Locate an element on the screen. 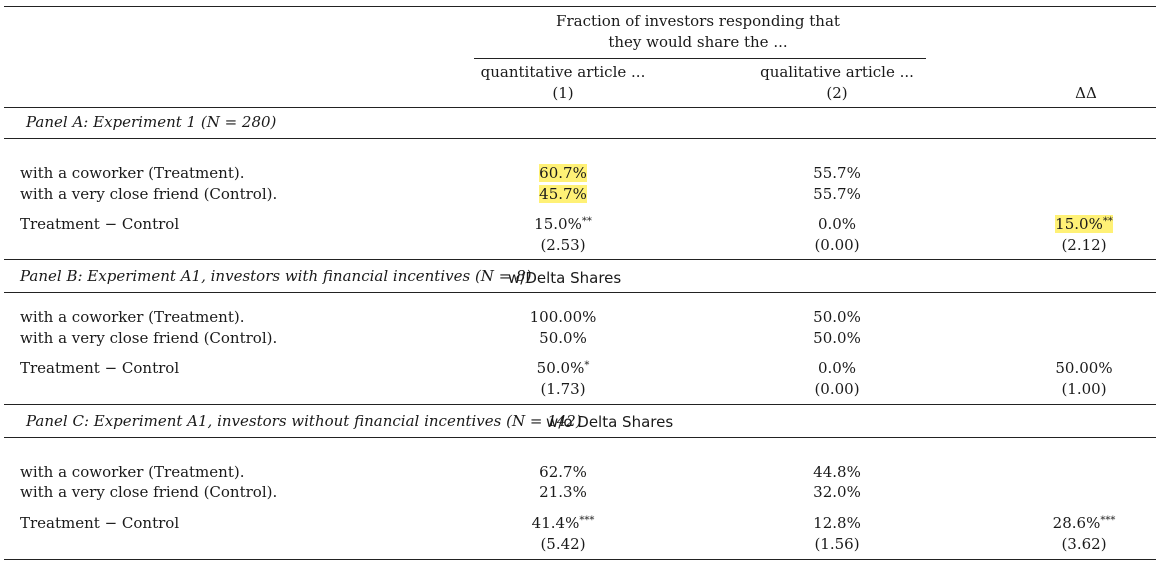 Image resolution: width=1168 pixels, height=562 pixels. diff-value: 50.0% is located at coordinates (560, 368).